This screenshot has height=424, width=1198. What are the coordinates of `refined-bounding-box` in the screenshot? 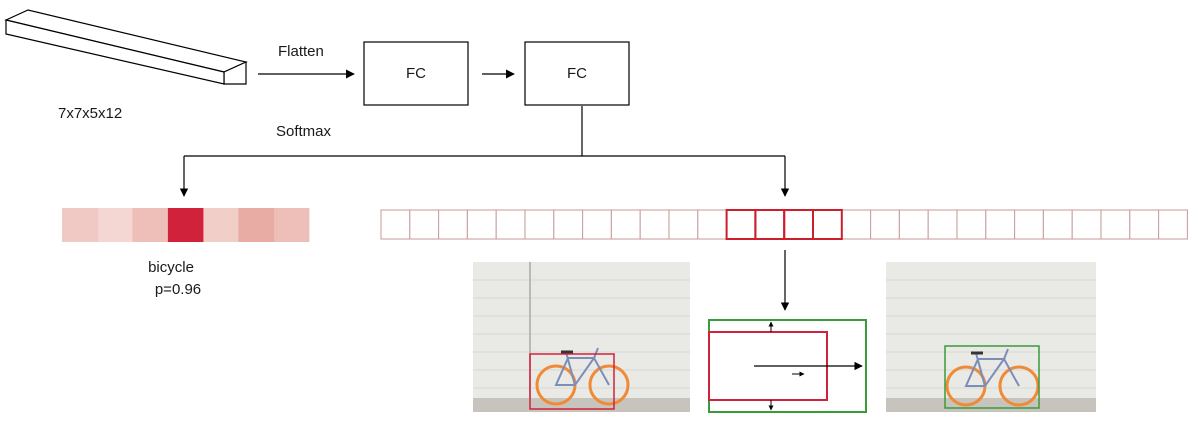 It's located at (992, 377).